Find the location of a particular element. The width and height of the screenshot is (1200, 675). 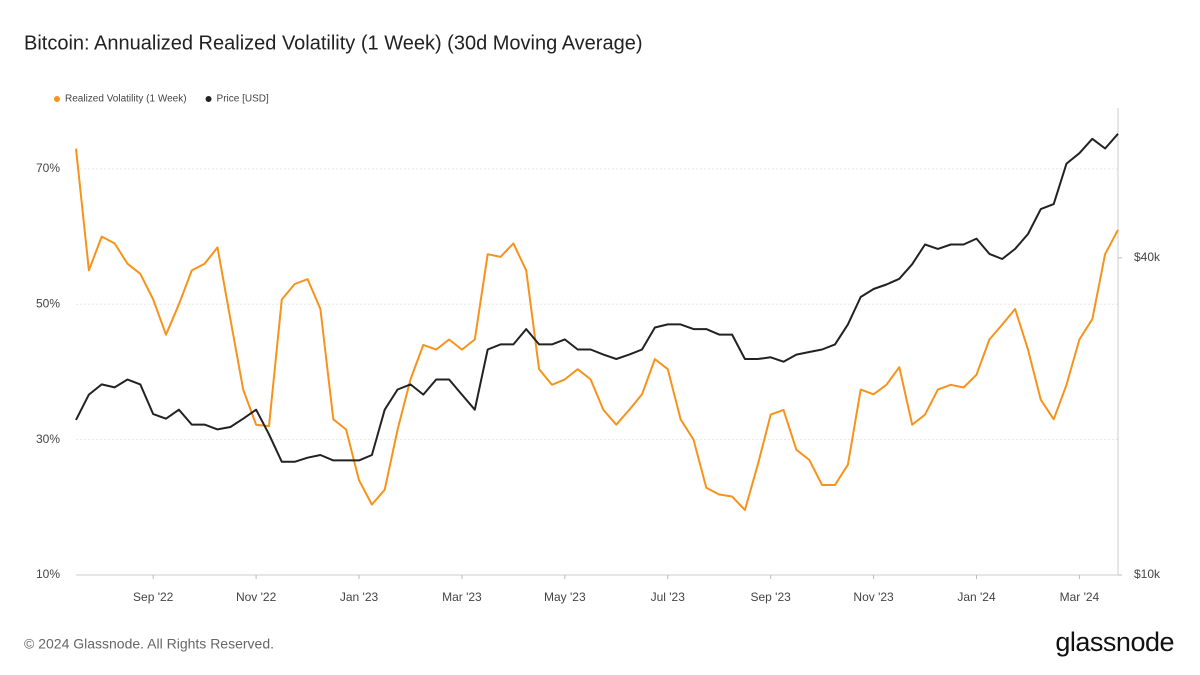

y-tick-label: 70% is located at coordinates (48, 168).